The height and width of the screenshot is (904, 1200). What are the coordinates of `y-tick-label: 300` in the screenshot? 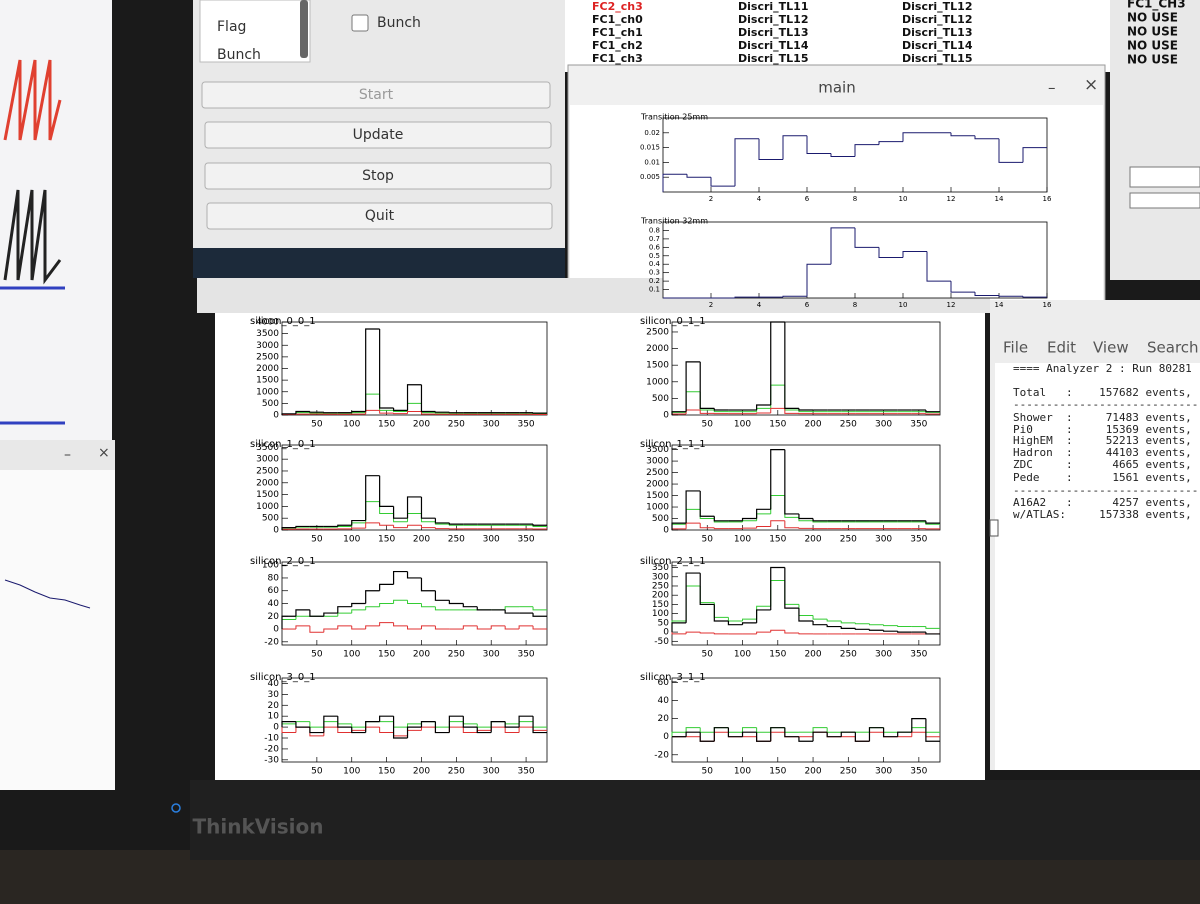 It's located at (660, 577).